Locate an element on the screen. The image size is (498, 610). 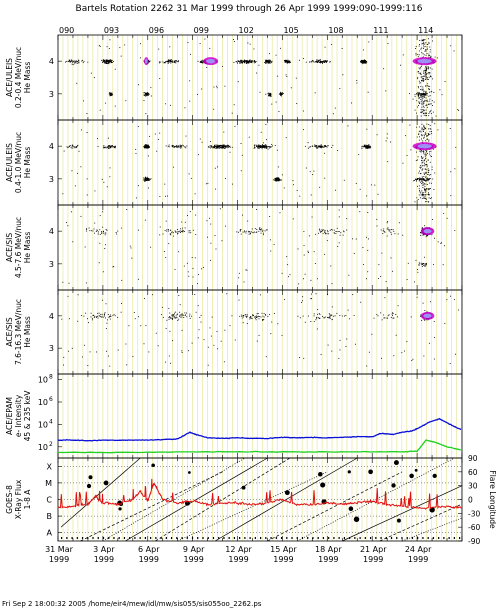
density-peak is located at coordinates (211, 61).